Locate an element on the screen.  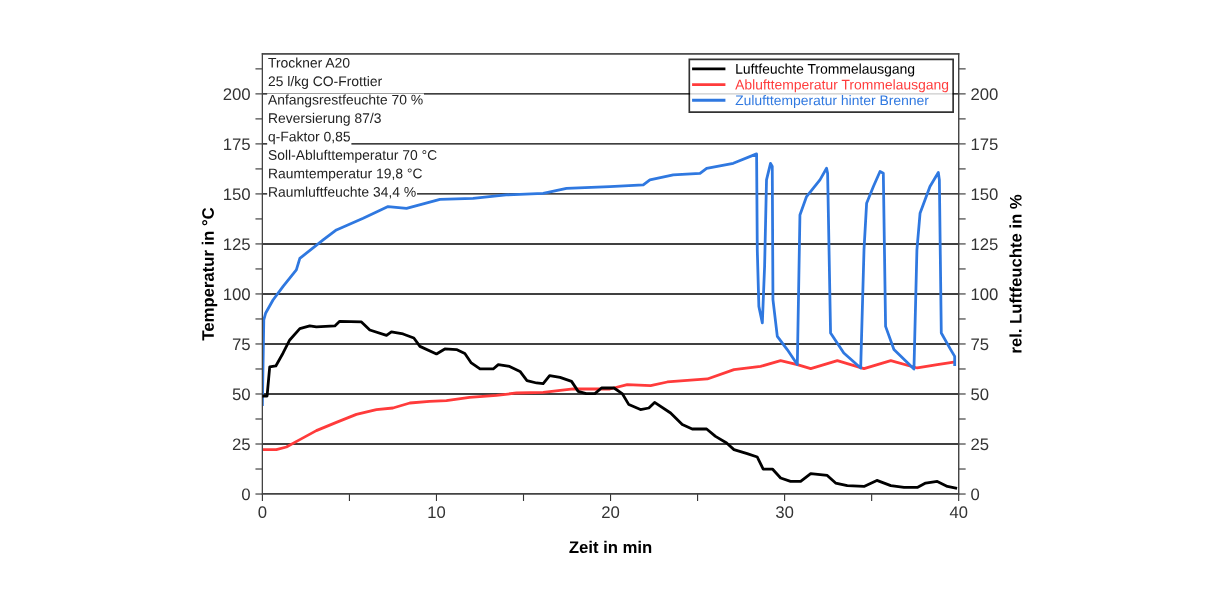
legend-label: Luftfeuchte Trommelausgang is located at coordinates (825, 70).